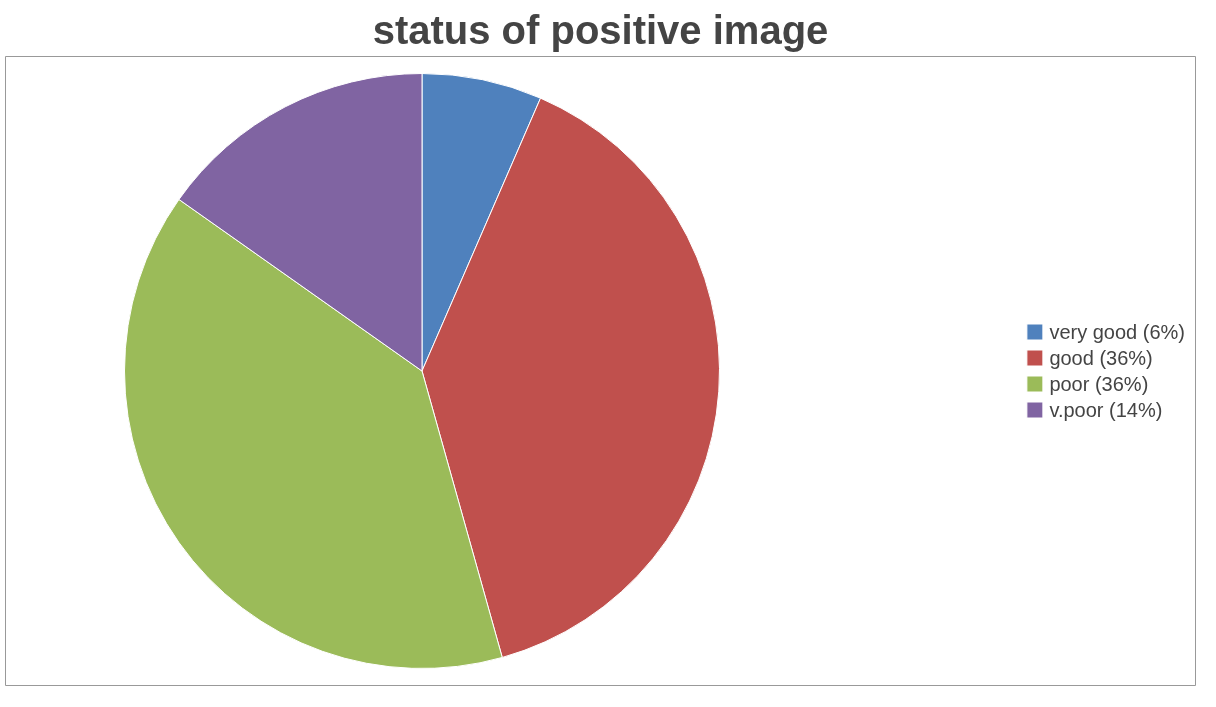  I want to click on legend-label: poor (36%), so click(1099, 383).